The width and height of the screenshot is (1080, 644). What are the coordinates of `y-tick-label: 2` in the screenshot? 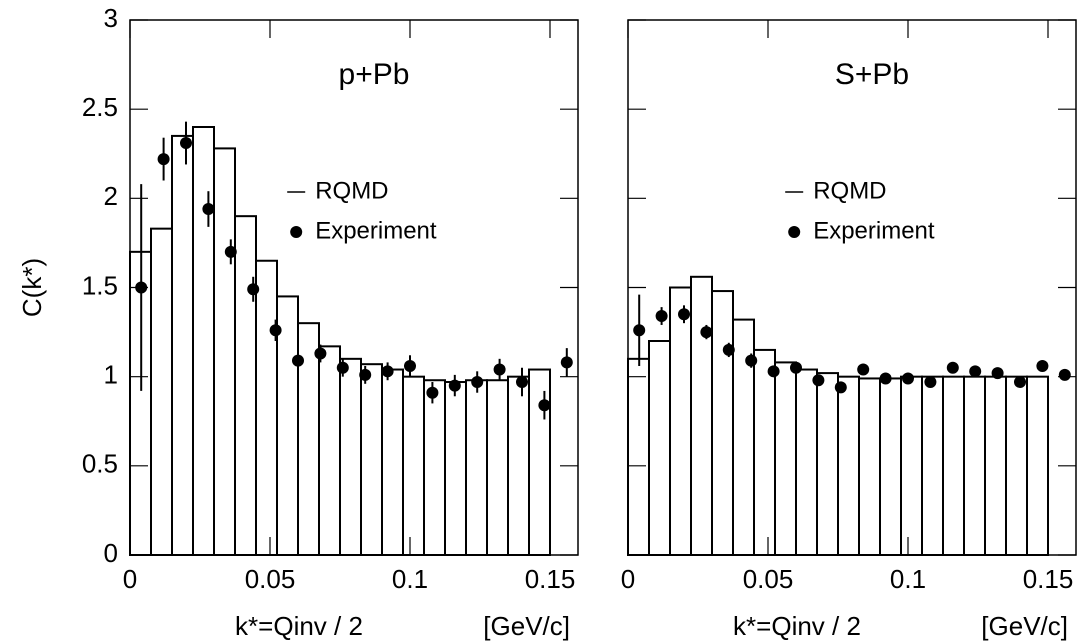 It's located at (111, 196).